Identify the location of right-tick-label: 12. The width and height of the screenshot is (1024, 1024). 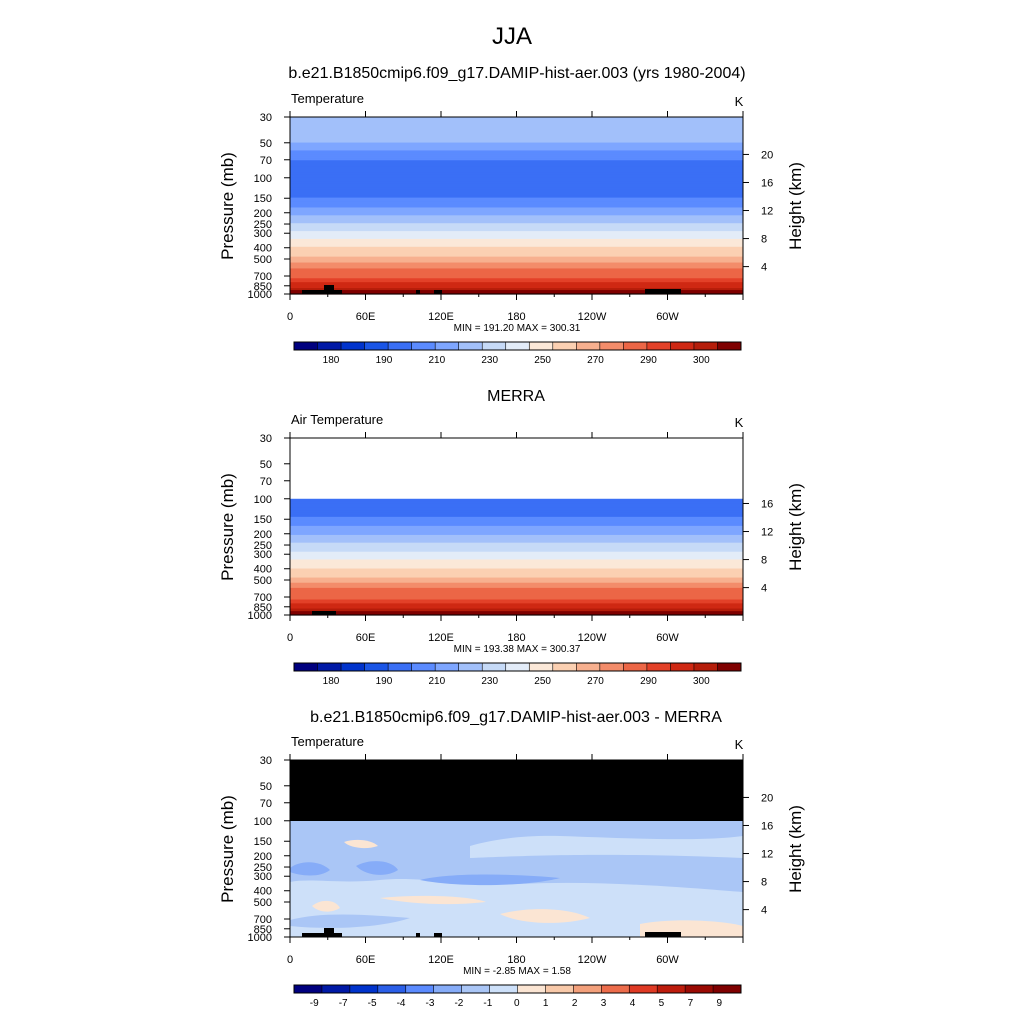
(767, 212).